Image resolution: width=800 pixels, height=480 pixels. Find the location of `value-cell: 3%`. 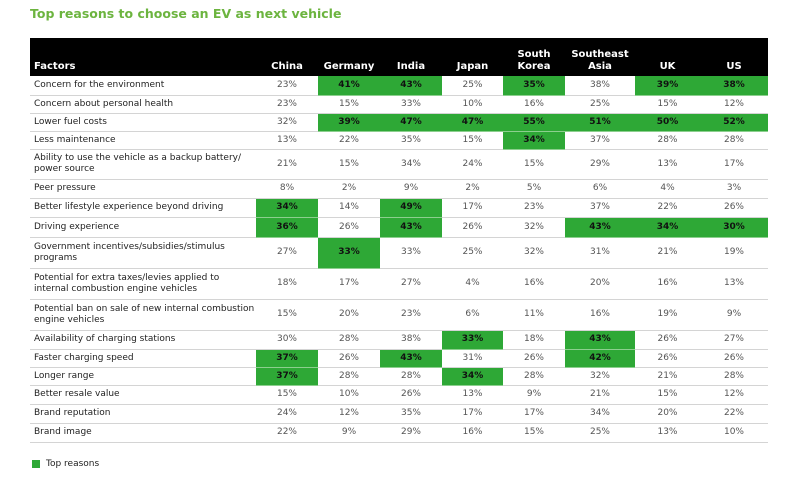

value-cell: 3% is located at coordinates (734, 189).